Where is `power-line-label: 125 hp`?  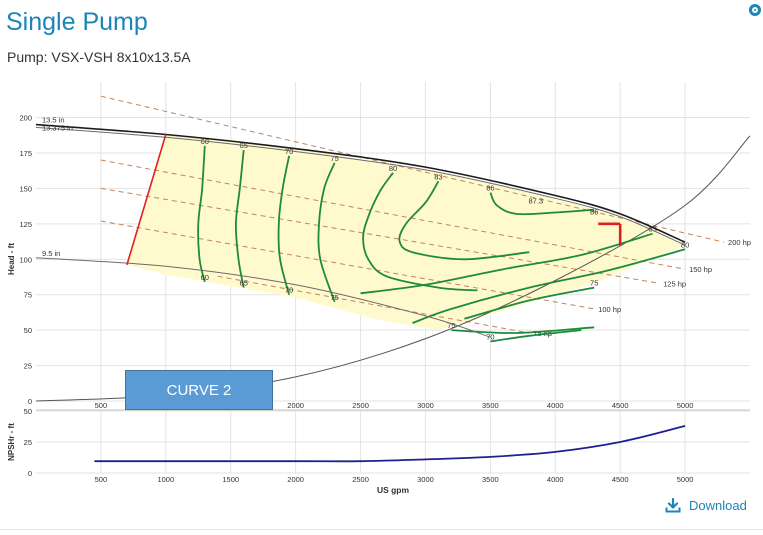
power-line-label: 125 hp is located at coordinates (674, 283).